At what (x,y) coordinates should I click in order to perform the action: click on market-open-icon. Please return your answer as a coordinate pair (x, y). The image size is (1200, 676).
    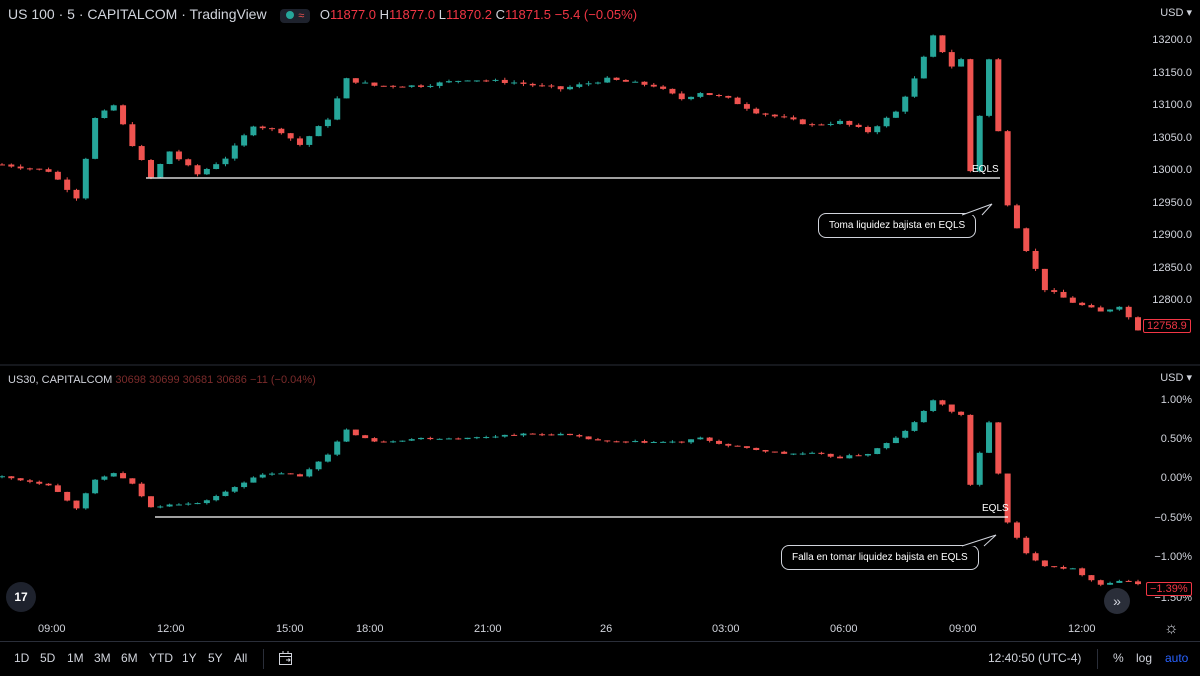
    Looking at the image, I should click on (290, 14).